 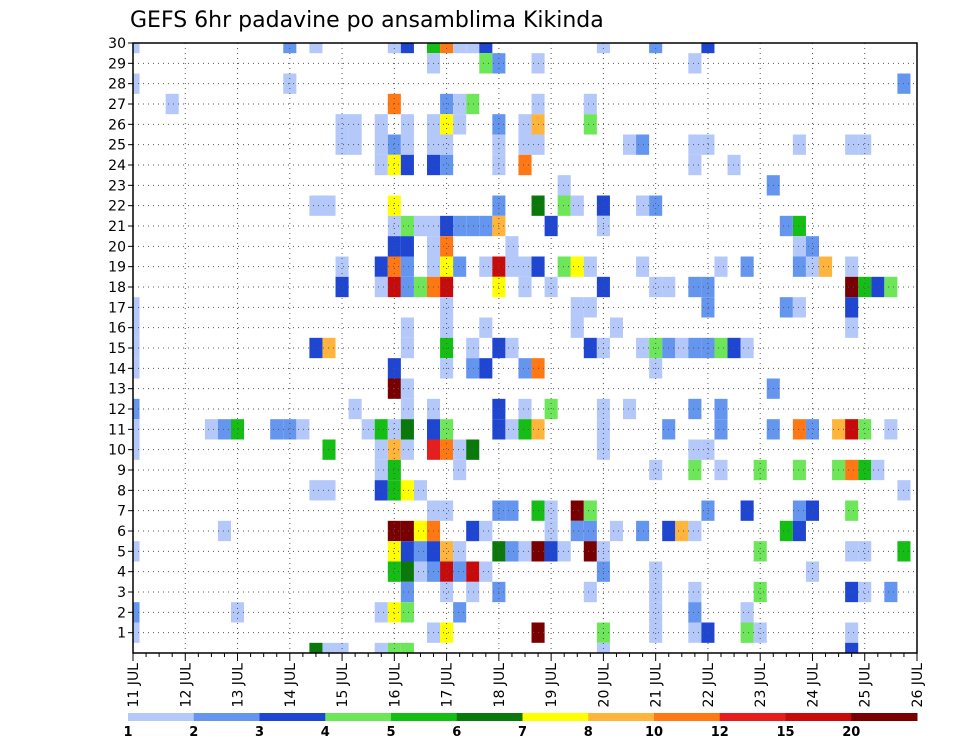 What do you see at coordinates (761, 685) in the screenshot?
I see `x-tick-label: 23 JUL` at bounding box center [761, 685].